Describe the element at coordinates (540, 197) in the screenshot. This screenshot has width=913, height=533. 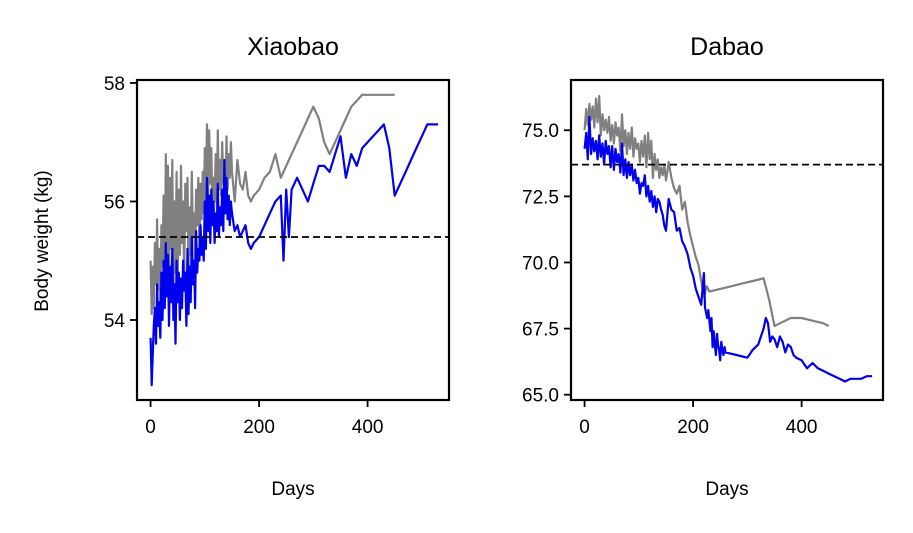
I see `y-tick-label: 72.5` at that location.